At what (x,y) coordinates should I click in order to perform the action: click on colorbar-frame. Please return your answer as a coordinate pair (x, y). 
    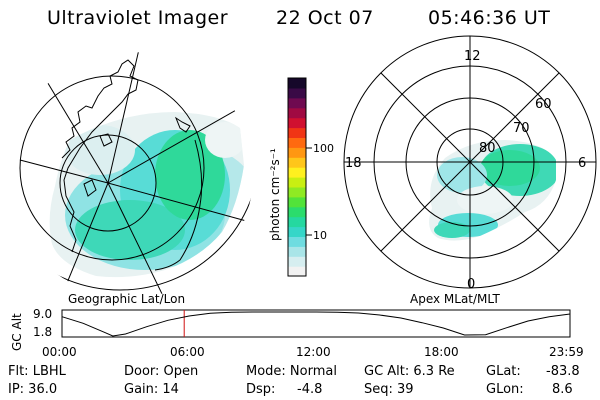
    Looking at the image, I should click on (297, 177).